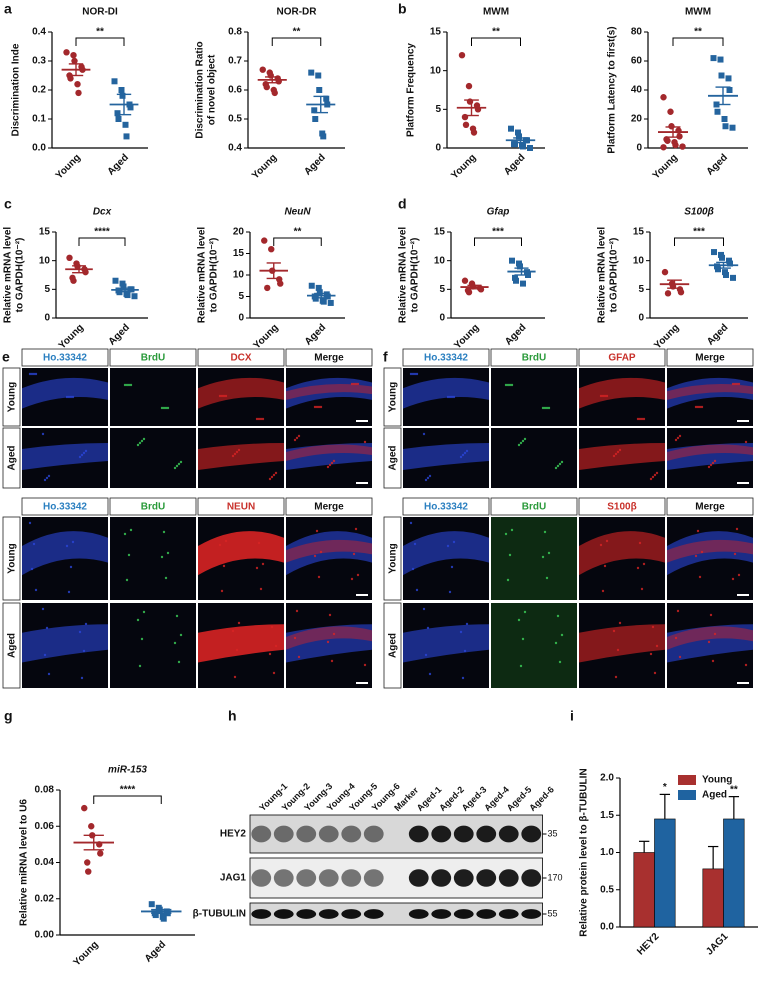 This screenshot has width=765, height=983. Describe the element at coordinates (714, 795) in the screenshot. I see `legend-label: Aged` at that location.